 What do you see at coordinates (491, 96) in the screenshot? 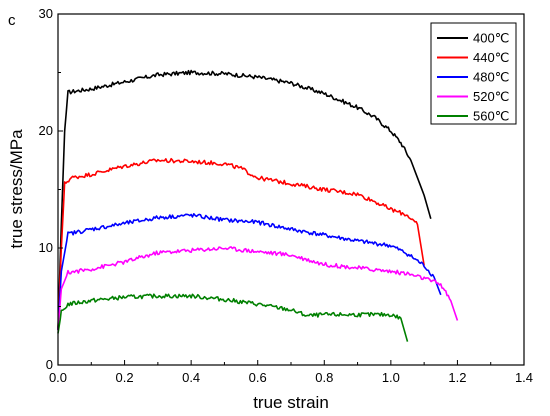
I see `legend-label-3: 520℃` at bounding box center [491, 96].